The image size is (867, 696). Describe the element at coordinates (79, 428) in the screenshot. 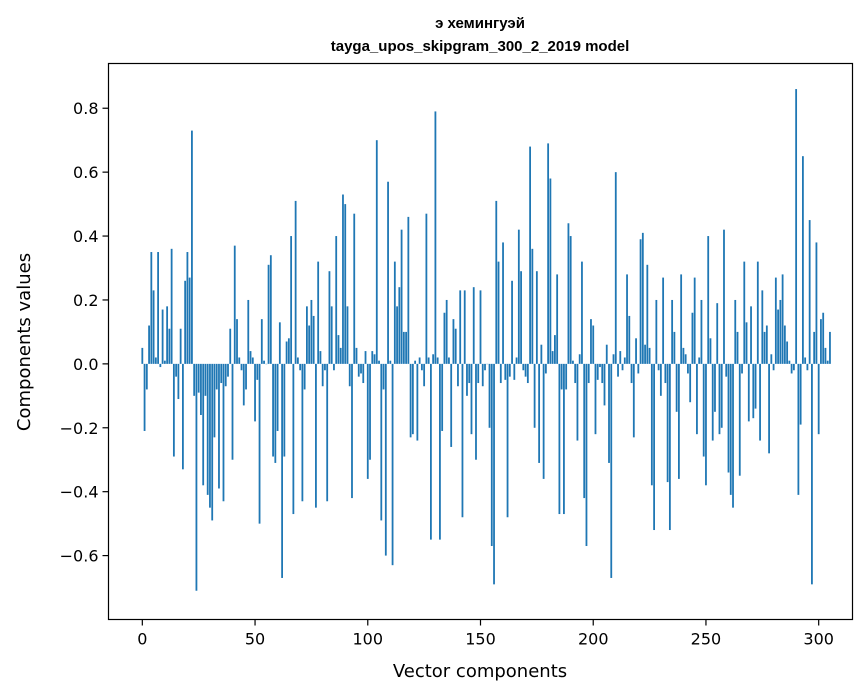

I see `y-tick-label: −0.2` at that location.